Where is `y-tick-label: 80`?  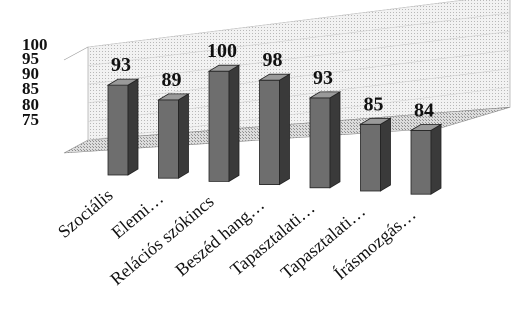
y-tick-label: 80 is located at coordinates (30, 104).